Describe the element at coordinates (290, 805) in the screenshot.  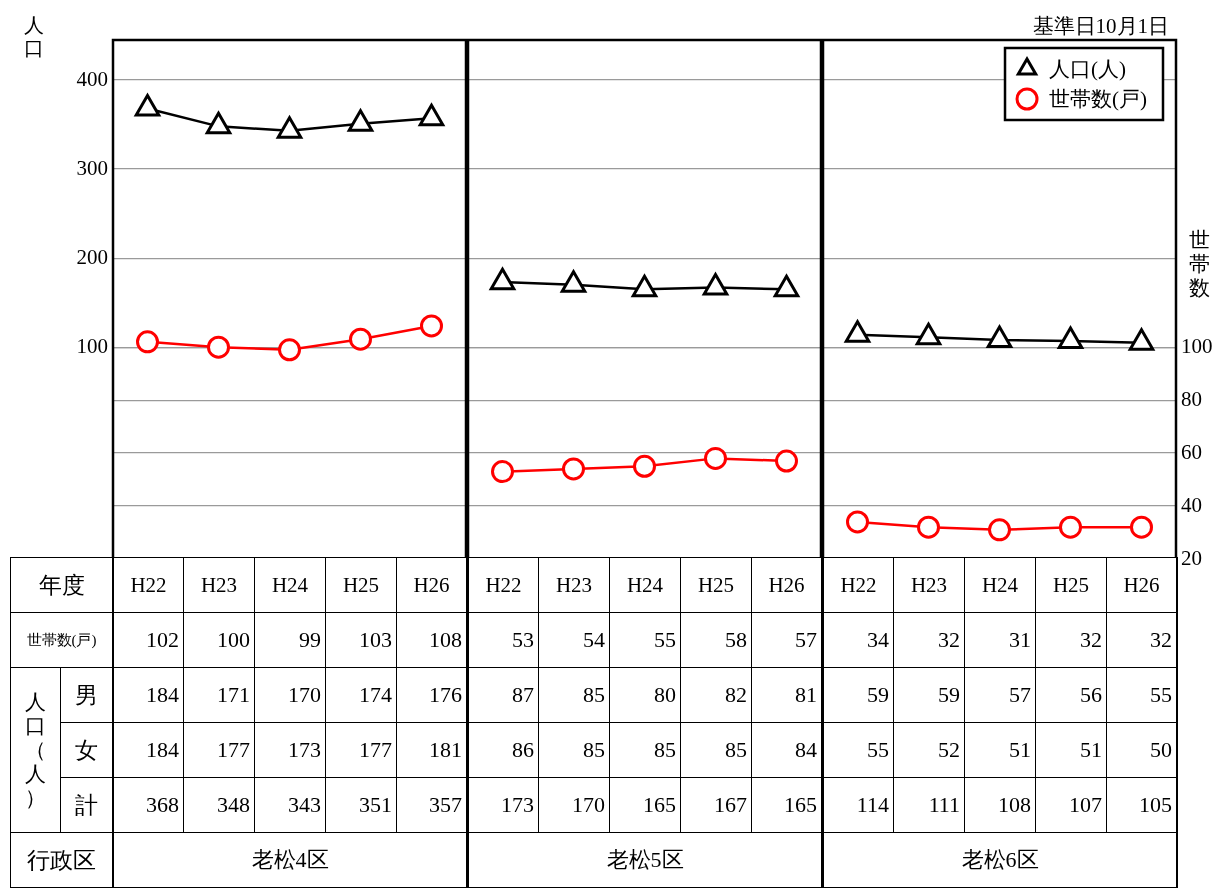
I see `data-label: 343` at that location.